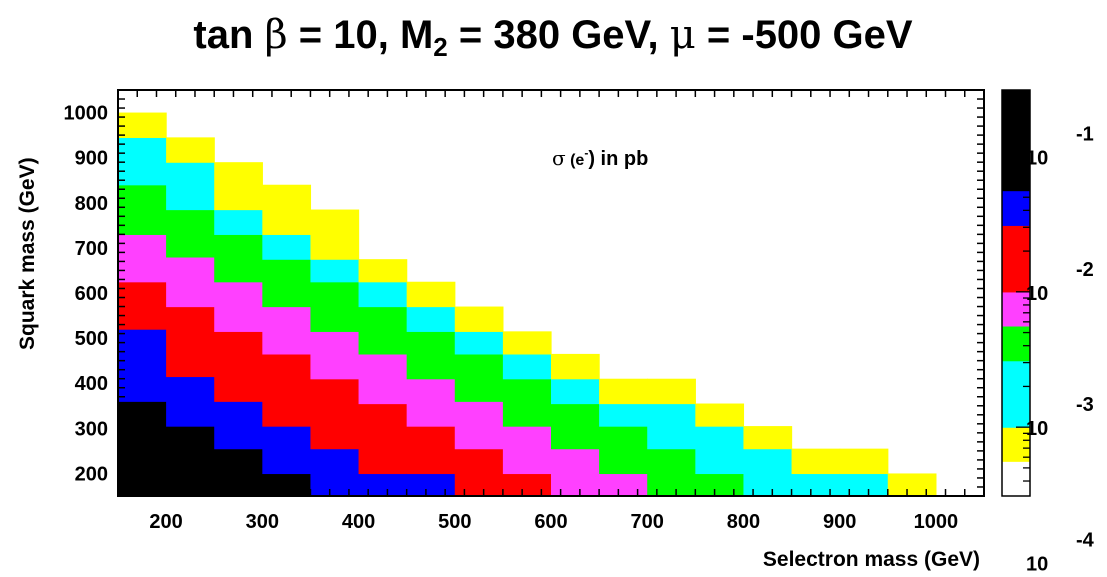  I want to click on x-tick-label: 700, so click(647, 522).